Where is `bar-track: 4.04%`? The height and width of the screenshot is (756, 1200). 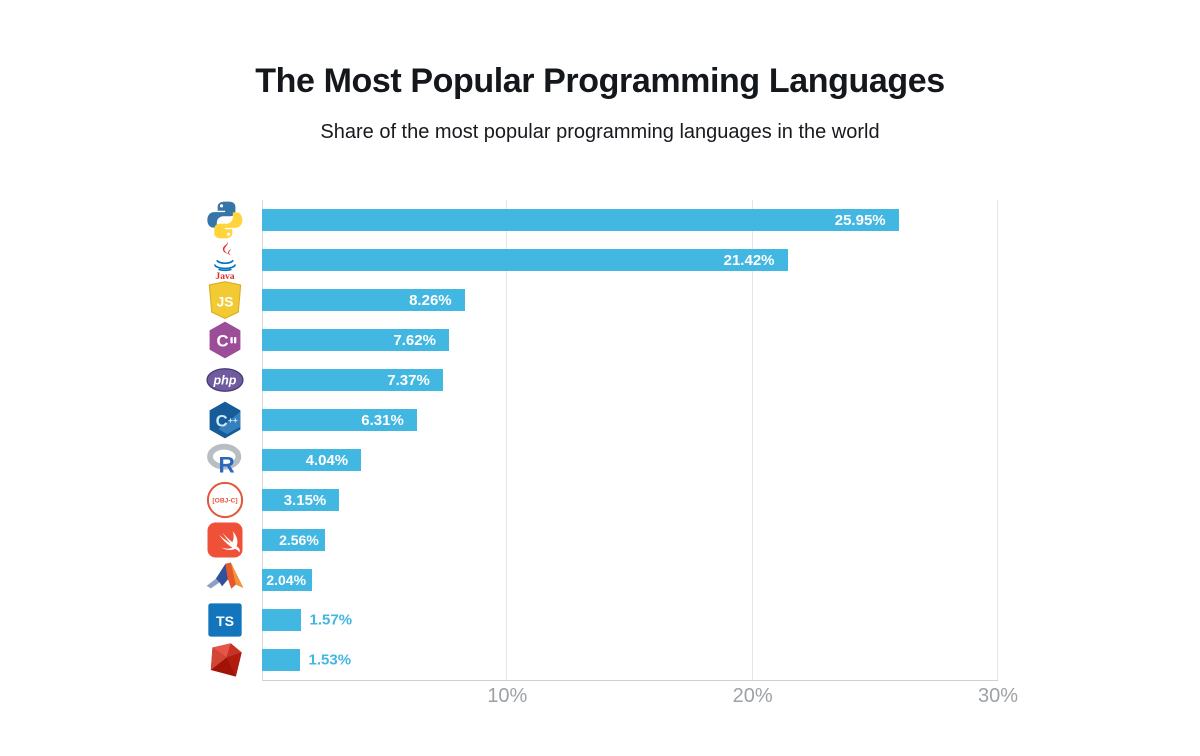
bar-track: 4.04% is located at coordinates (630, 460).